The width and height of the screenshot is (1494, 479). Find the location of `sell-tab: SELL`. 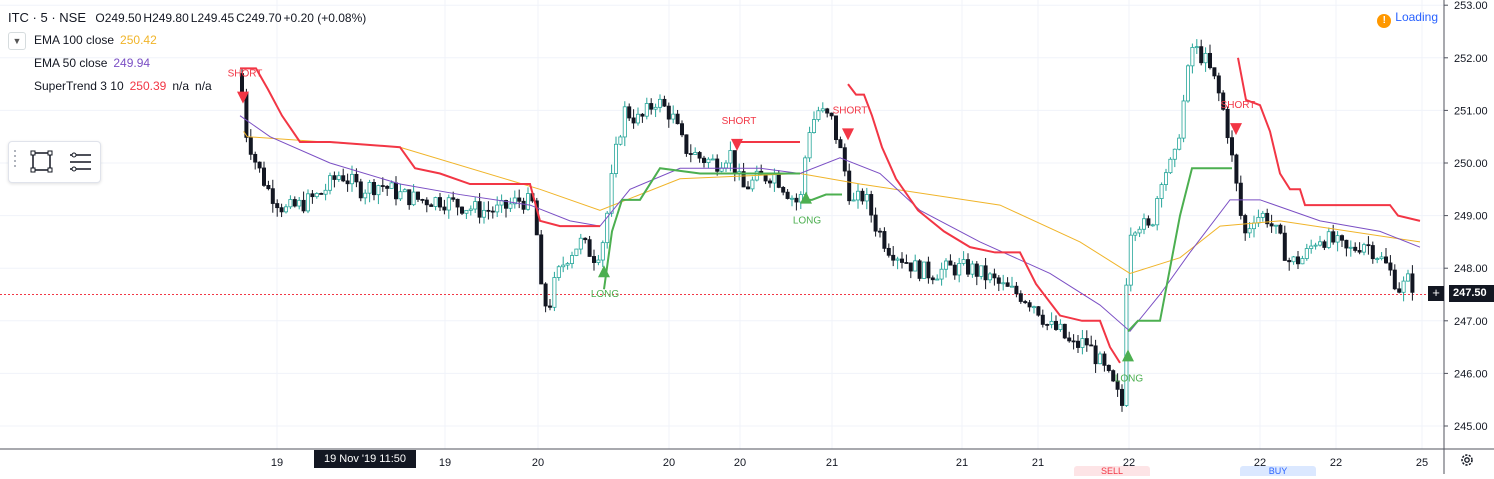

sell-tab: SELL is located at coordinates (1112, 471).